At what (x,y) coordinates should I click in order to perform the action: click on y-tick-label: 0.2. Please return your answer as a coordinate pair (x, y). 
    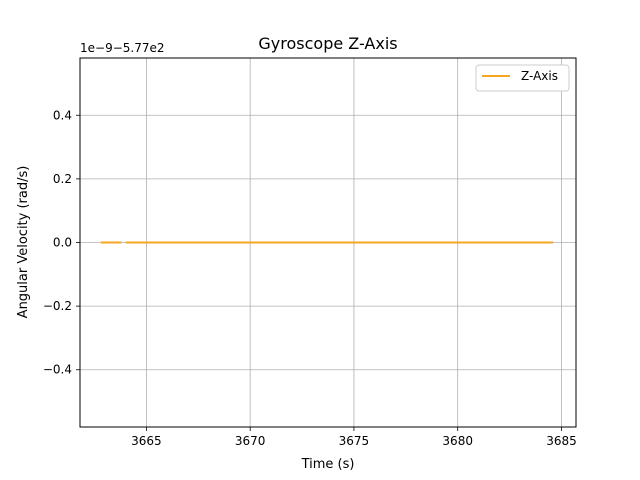
    Looking at the image, I should click on (62, 179).